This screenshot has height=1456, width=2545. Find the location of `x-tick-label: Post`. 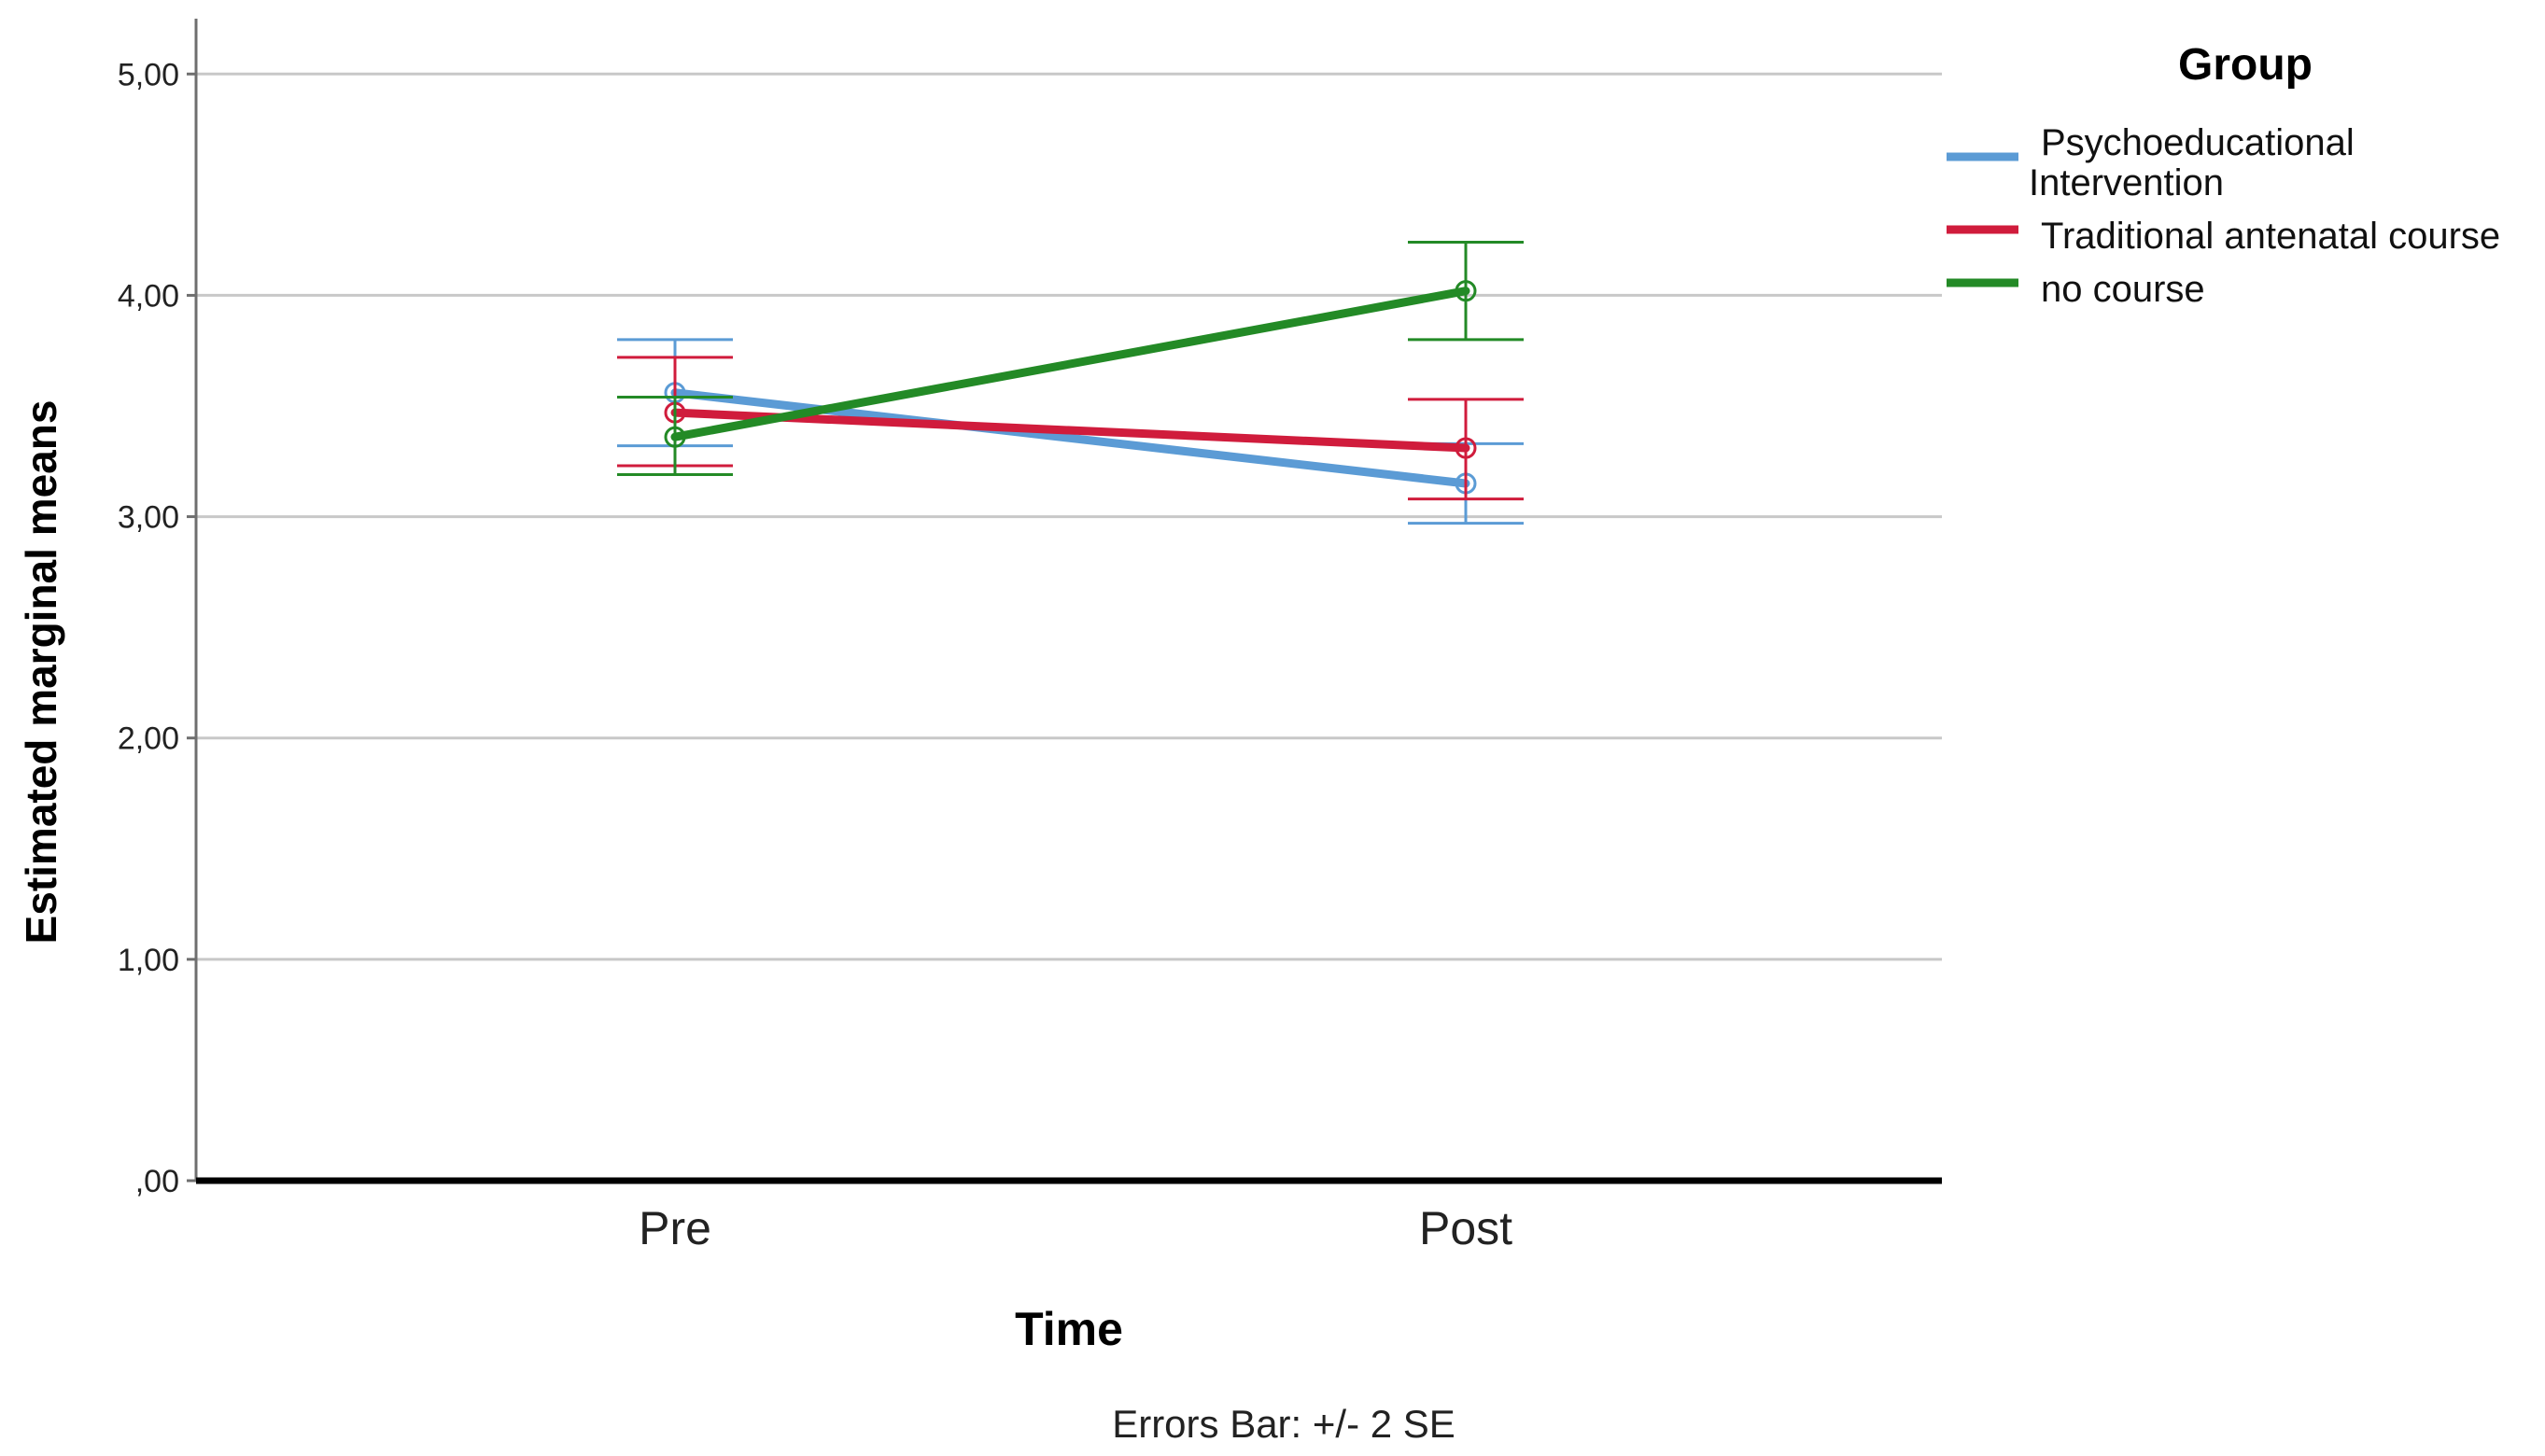

x-tick-label: Post is located at coordinates (1466, 1228).